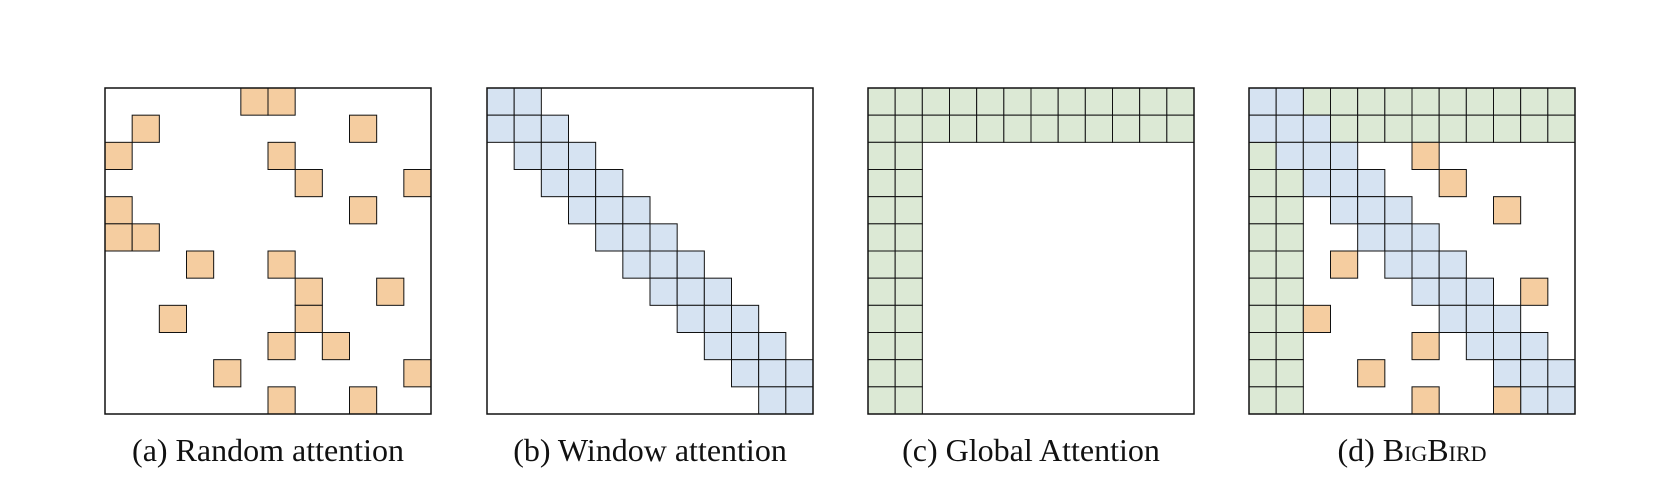  I want to click on random-attention-caption: (a) Random attention, so click(268, 450).